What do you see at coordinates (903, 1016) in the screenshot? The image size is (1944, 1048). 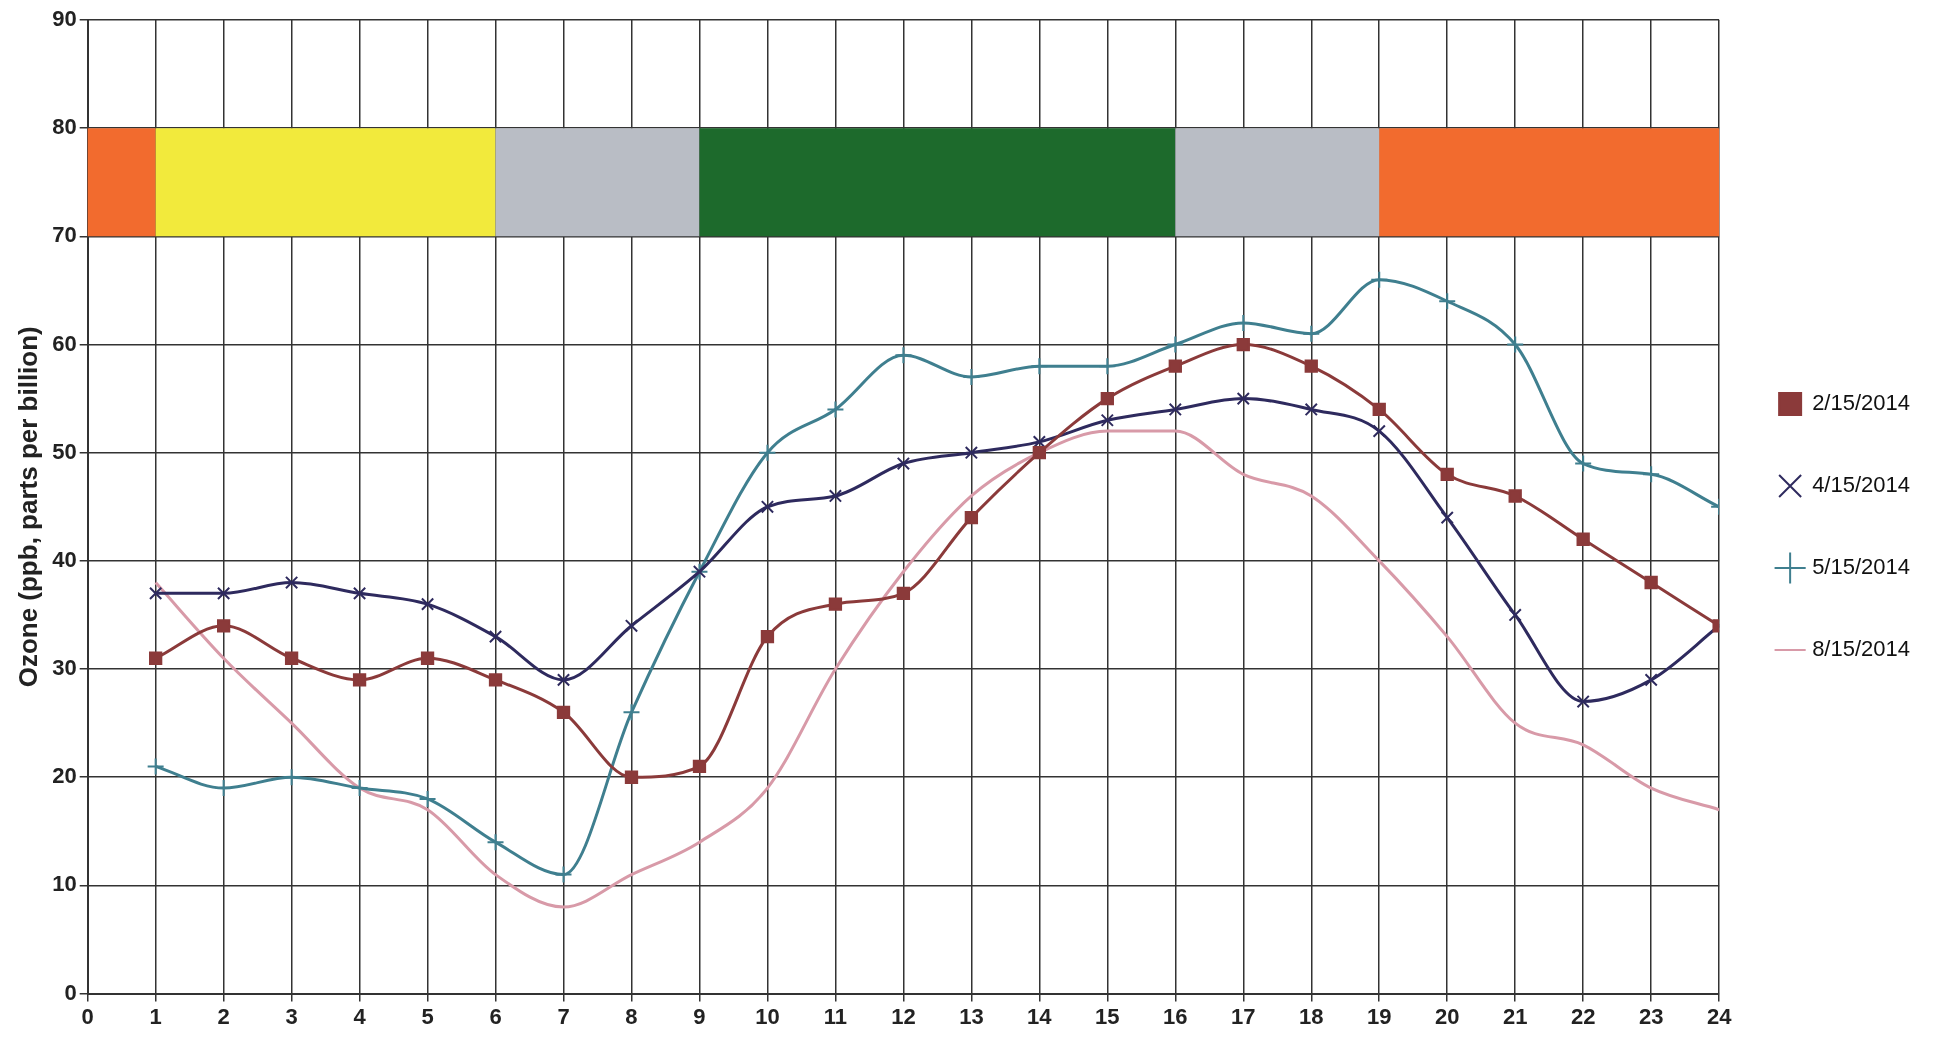 I see `x-tick-label: 12` at bounding box center [903, 1016].